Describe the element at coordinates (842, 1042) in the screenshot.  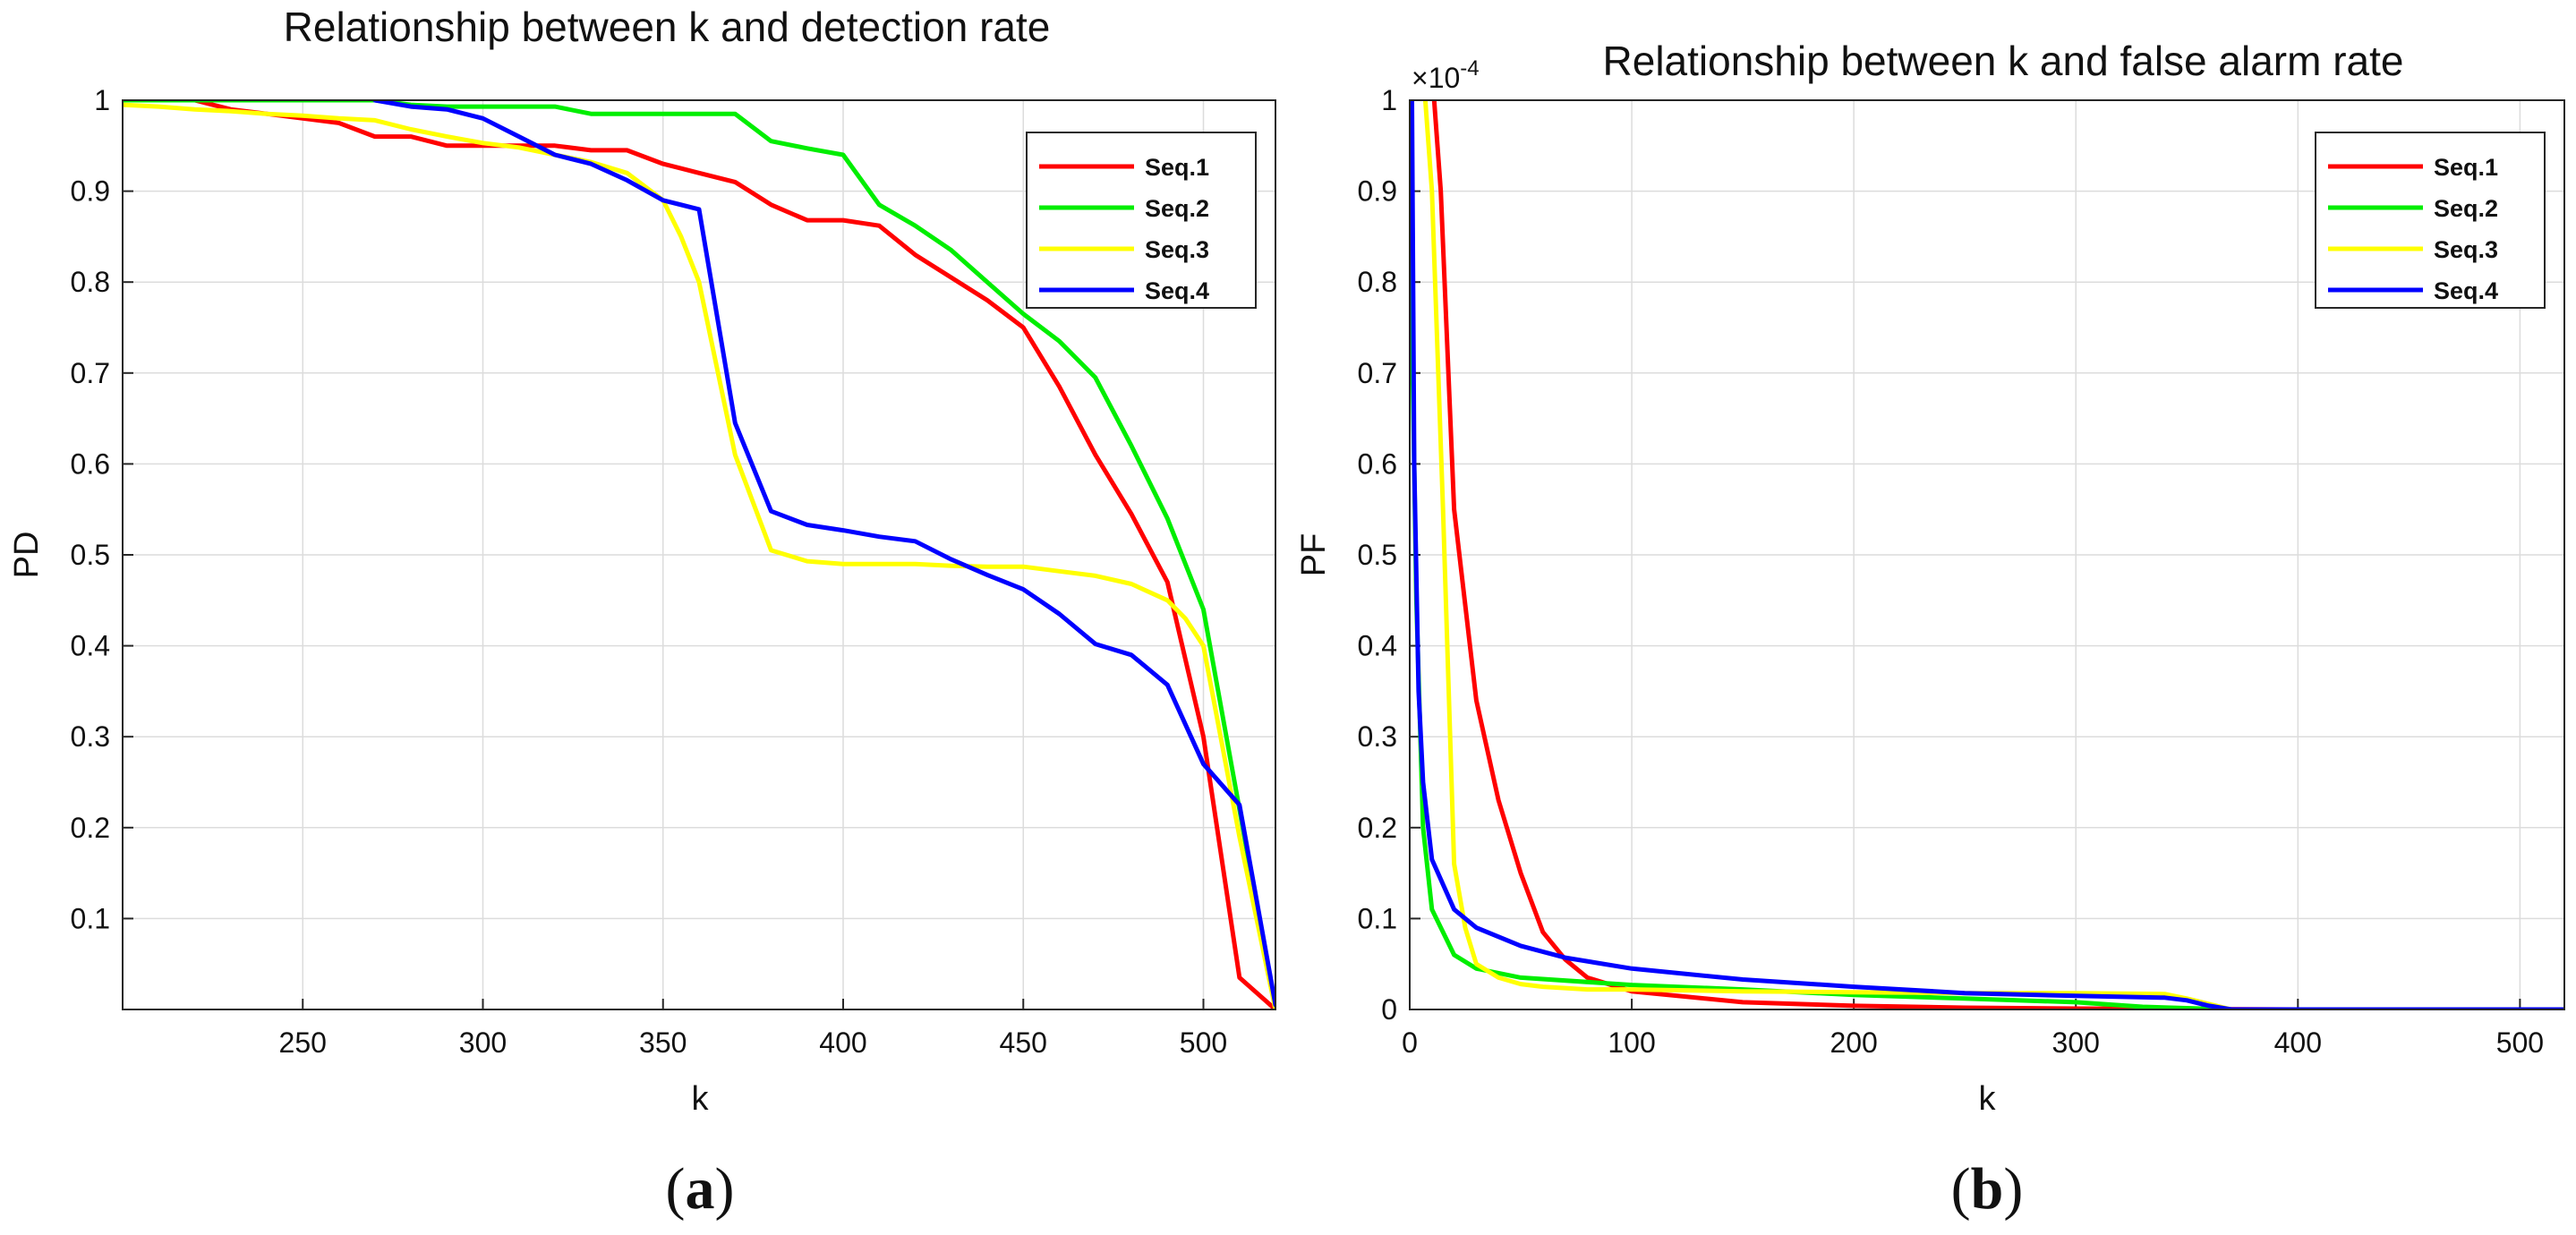
I see `chart-a-xtick-label: 400` at that location.